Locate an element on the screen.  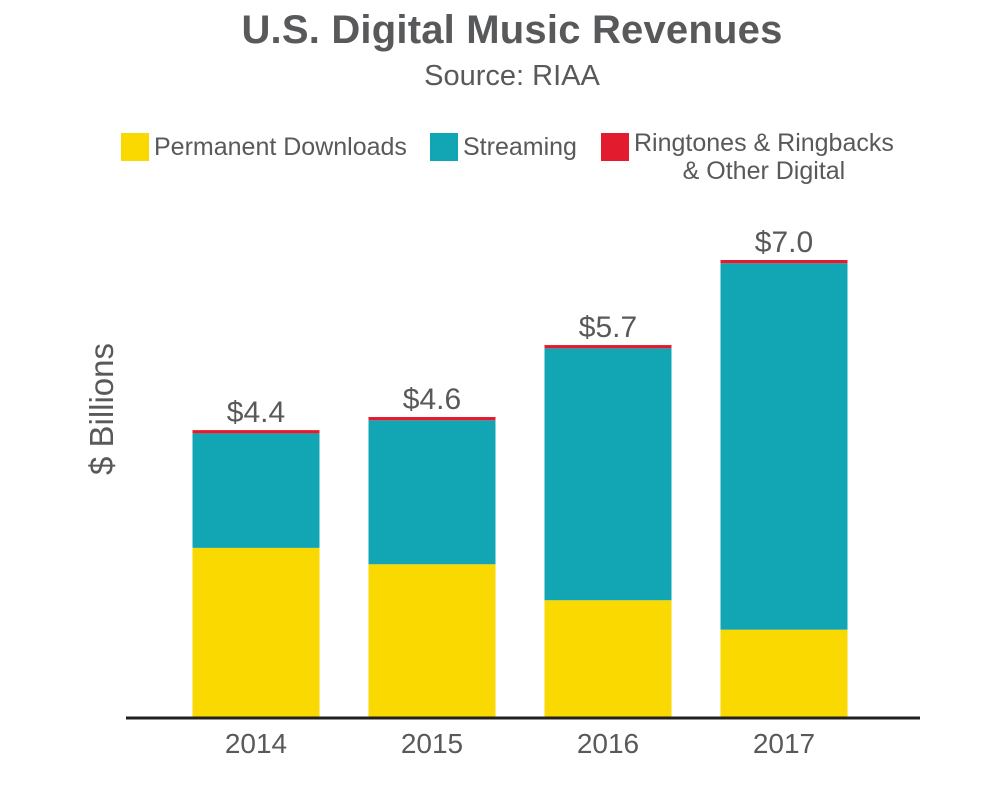
x-tick-label-2015: 2015 is located at coordinates (432, 743).